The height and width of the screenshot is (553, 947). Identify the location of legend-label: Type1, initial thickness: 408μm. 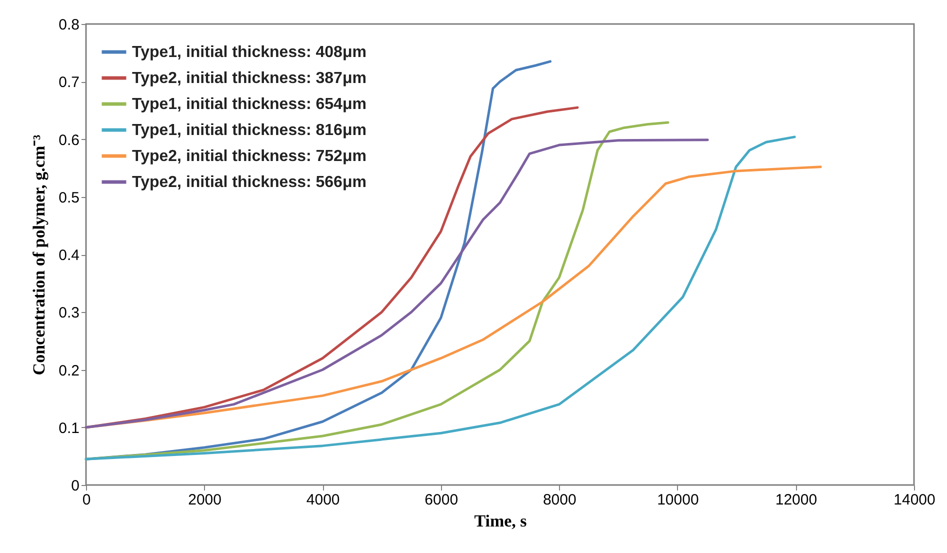
(249, 52).